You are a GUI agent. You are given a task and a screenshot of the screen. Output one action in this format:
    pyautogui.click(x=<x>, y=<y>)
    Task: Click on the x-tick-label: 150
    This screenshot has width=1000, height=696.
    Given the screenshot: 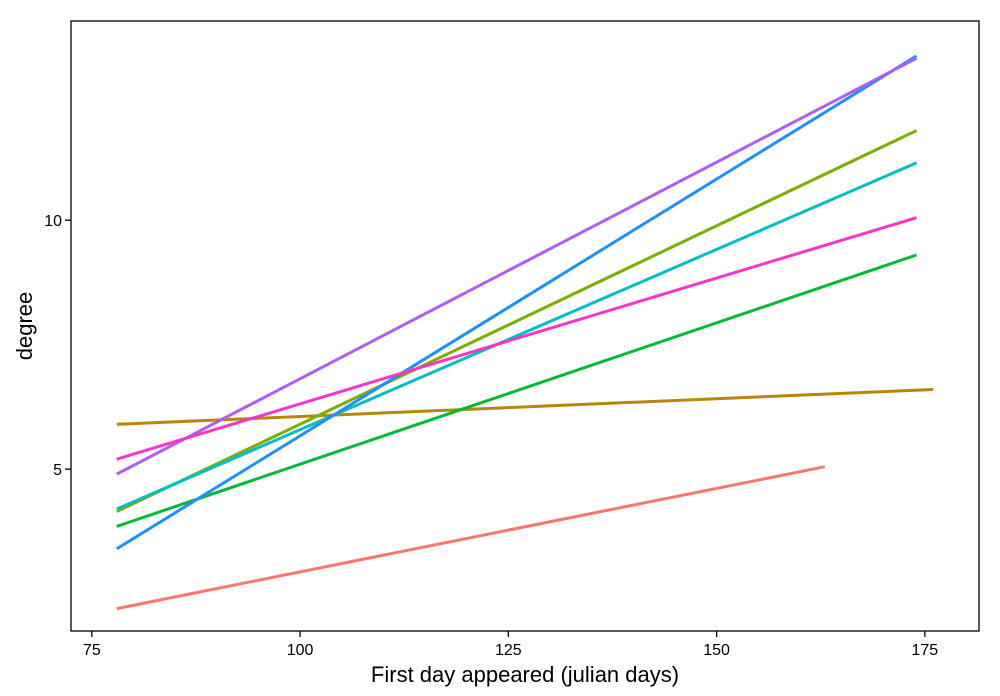 What is the action you would take?
    pyautogui.click(x=716, y=650)
    